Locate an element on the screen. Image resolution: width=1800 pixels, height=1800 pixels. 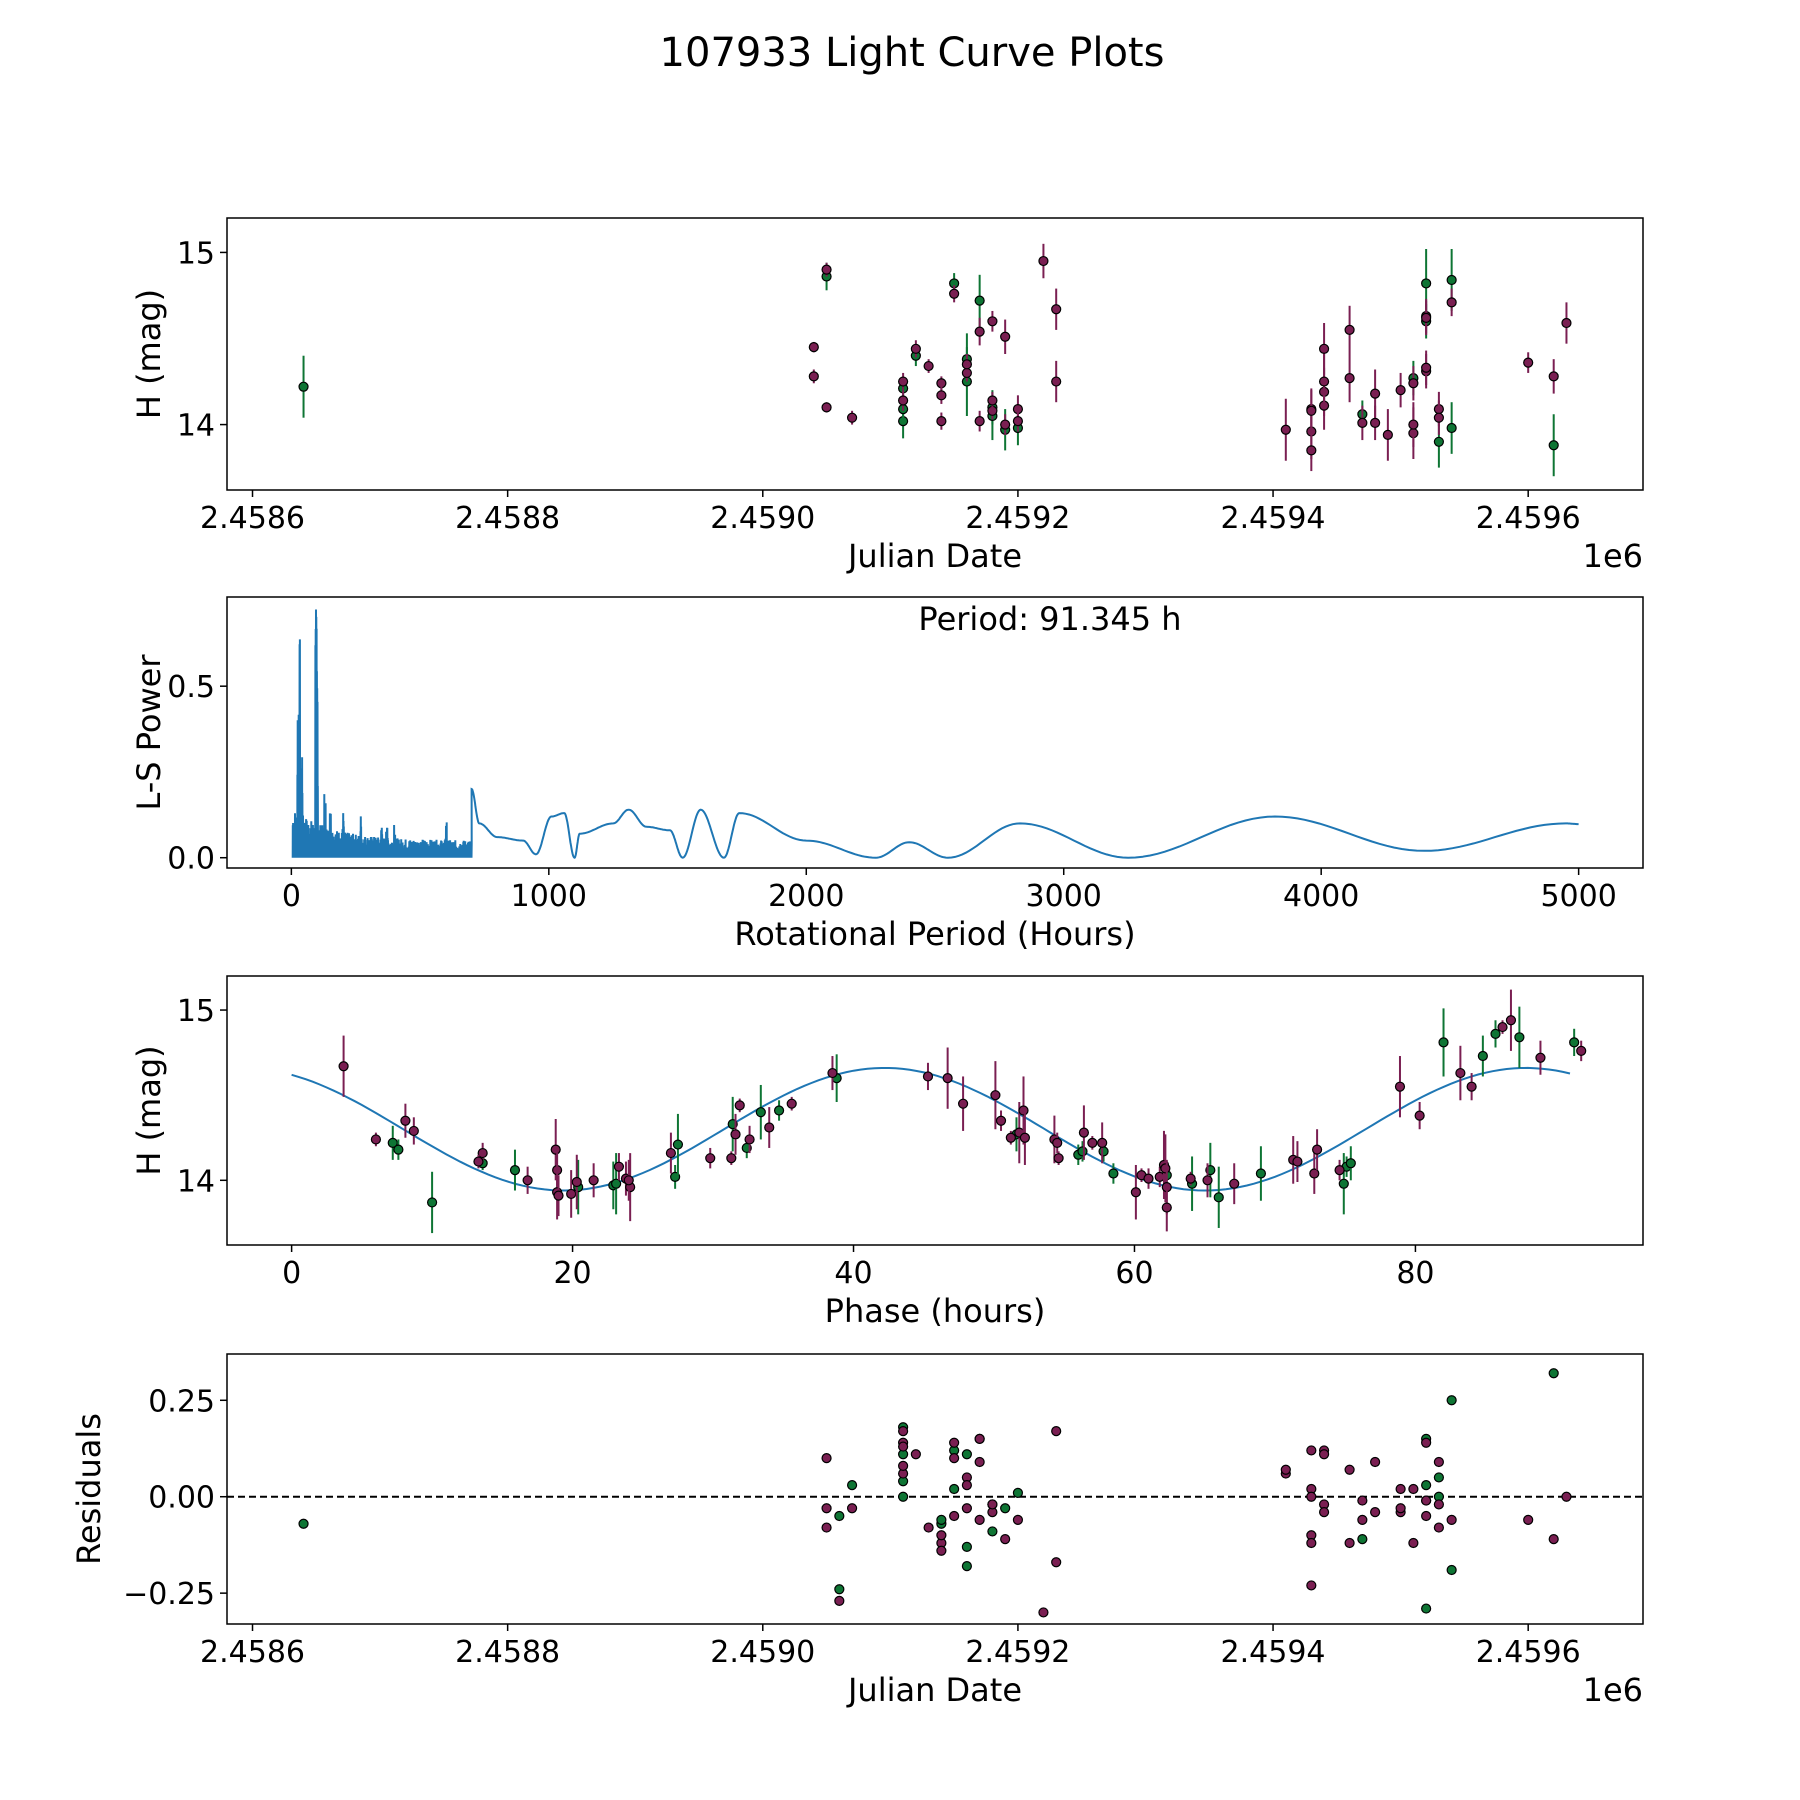
x-tick-label: 40 is located at coordinates (853, 1273).